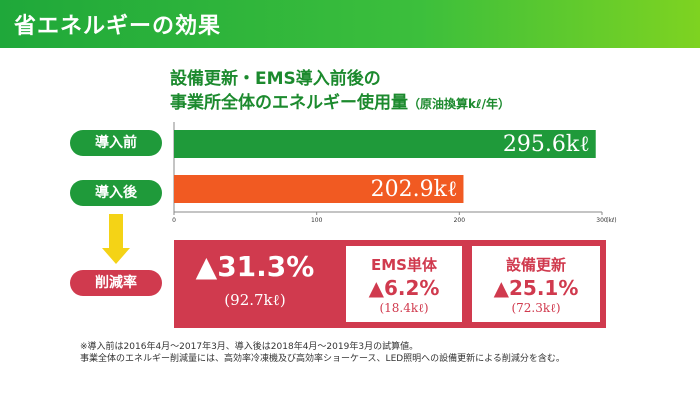 The width and height of the screenshot is (700, 400). What do you see at coordinates (116, 143) in the screenshot?
I see `label-before: 導入前` at bounding box center [116, 143].